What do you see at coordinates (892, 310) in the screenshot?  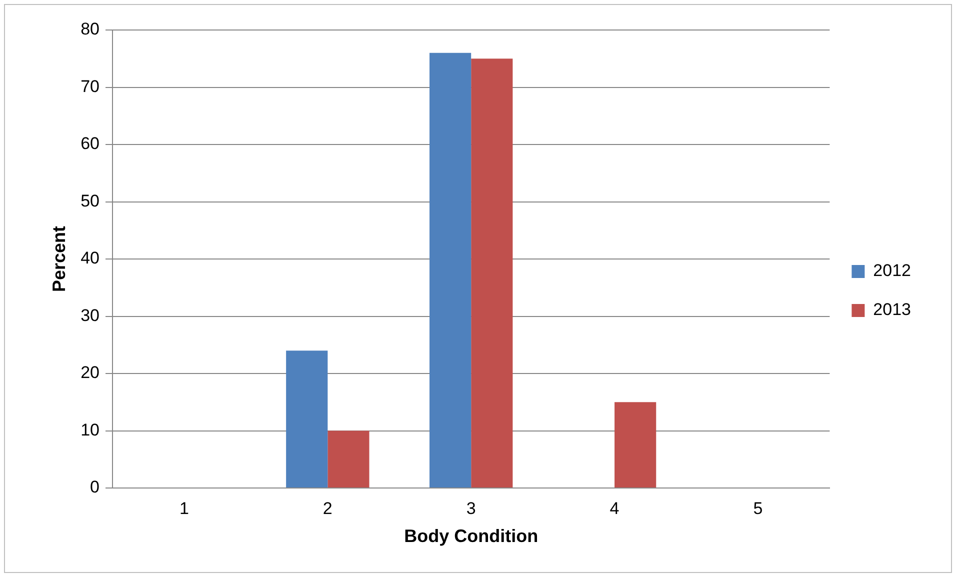 I see `legend-label: 2013` at bounding box center [892, 310].